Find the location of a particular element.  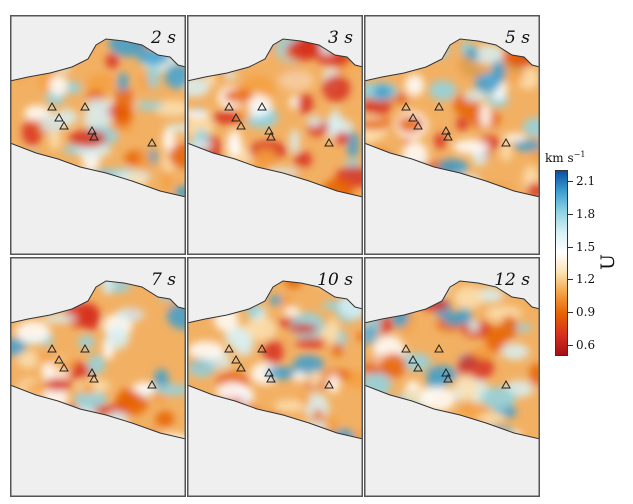

map-2s is located at coordinates (98, 135).